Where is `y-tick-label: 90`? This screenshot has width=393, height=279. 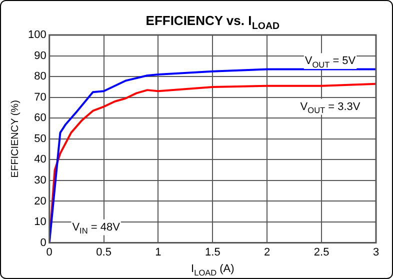 y-tick-label: 90 is located at coordinates (40, 56).